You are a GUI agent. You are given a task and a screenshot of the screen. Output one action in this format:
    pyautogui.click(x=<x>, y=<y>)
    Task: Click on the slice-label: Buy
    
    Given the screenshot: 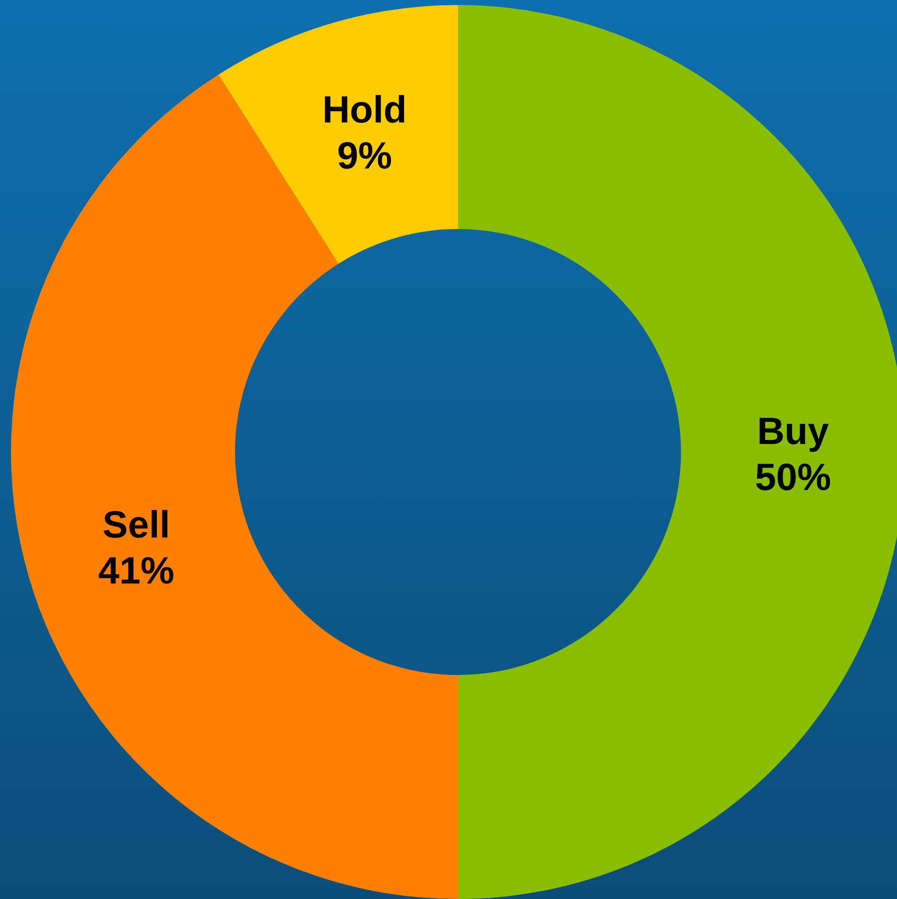 What is the action you would take?
    pyautogui.click(x=793, y=432)
    